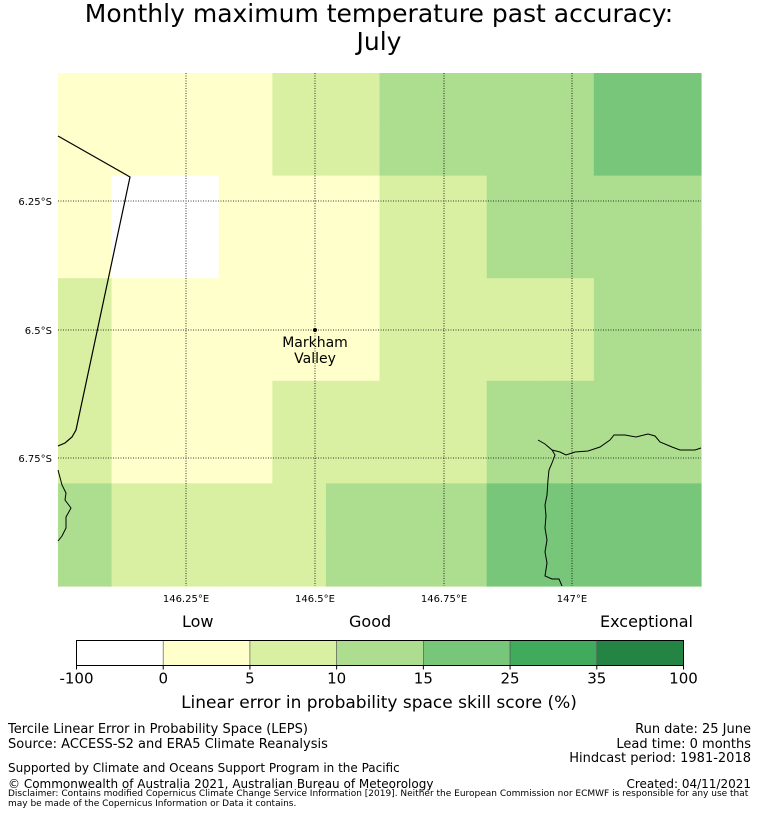 The image size is (758, 816). I want to click on footer-lead-time: Lead time: 0 months, so click(683, 744).